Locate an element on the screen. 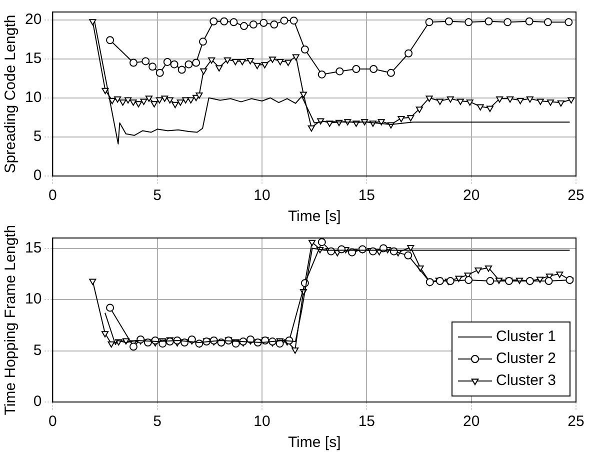 The height and width of the screenshot is (461, 592). y-tick-label: 20 is located at coordinates (33, 19).